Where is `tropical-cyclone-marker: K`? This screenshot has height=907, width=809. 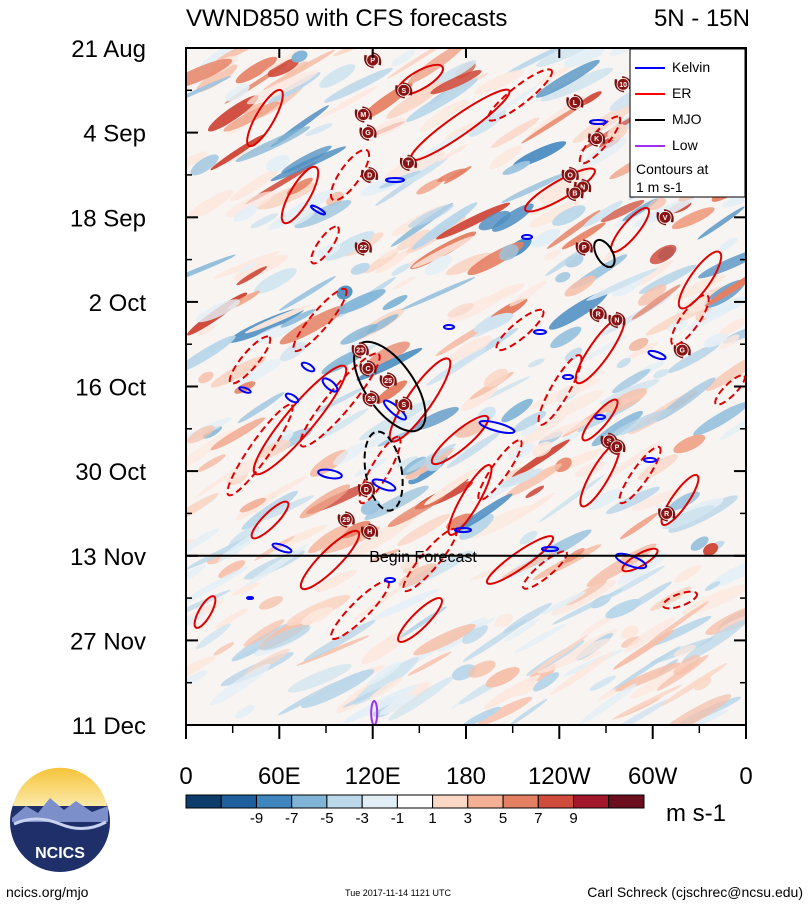
tropical-cyclone-marker: K is located at coordinates (597, 138).